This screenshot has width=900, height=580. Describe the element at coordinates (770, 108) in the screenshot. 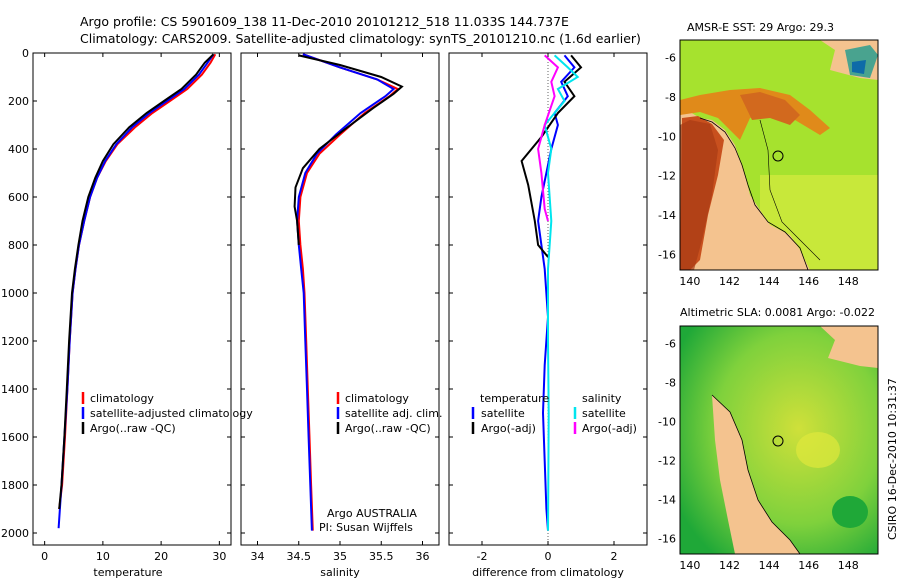

I see `sst-strait-warm` at that location.